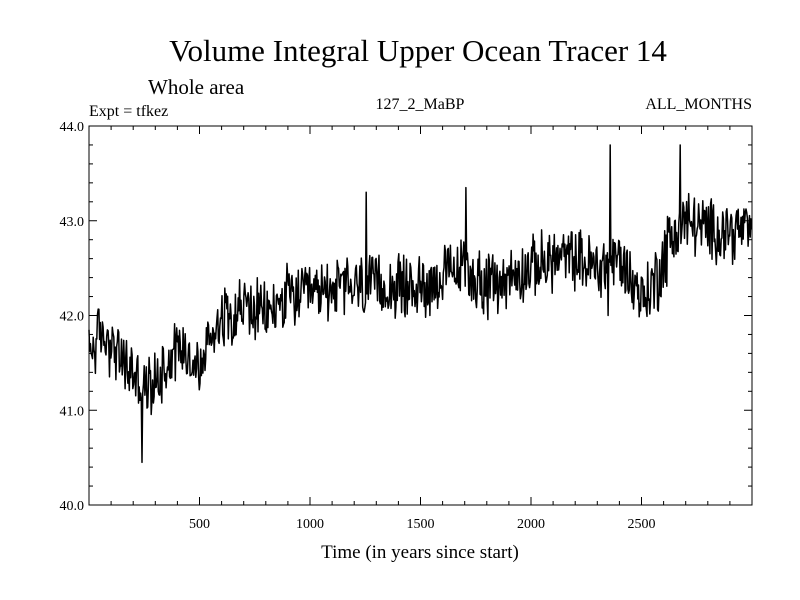 This screenshot has height=600, width=800. What do you see at coordinates (72, 222) in the screenshot?
I see `y-tick-label: 43.0` at bounding box center [72, 222].